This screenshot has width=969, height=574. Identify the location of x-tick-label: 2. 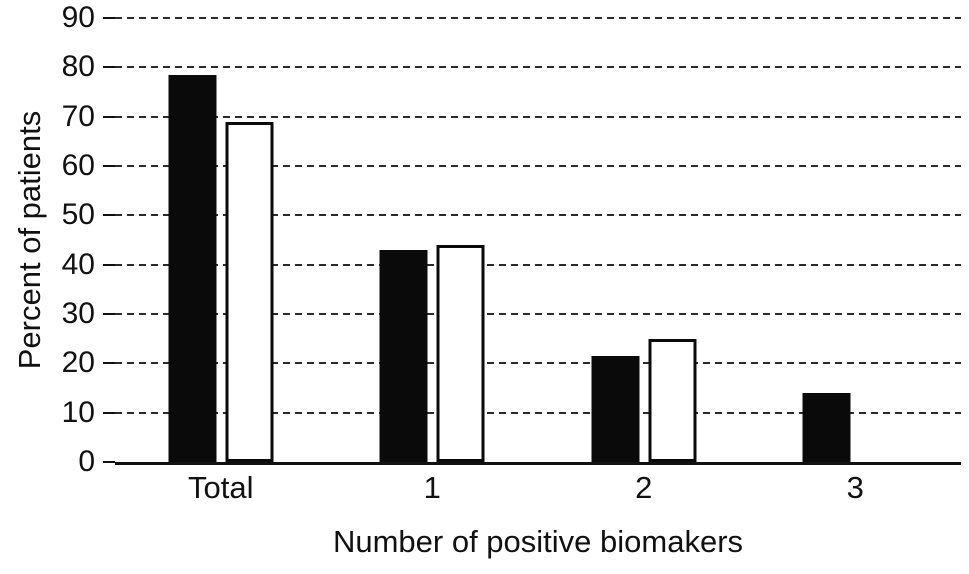
(644, 487).